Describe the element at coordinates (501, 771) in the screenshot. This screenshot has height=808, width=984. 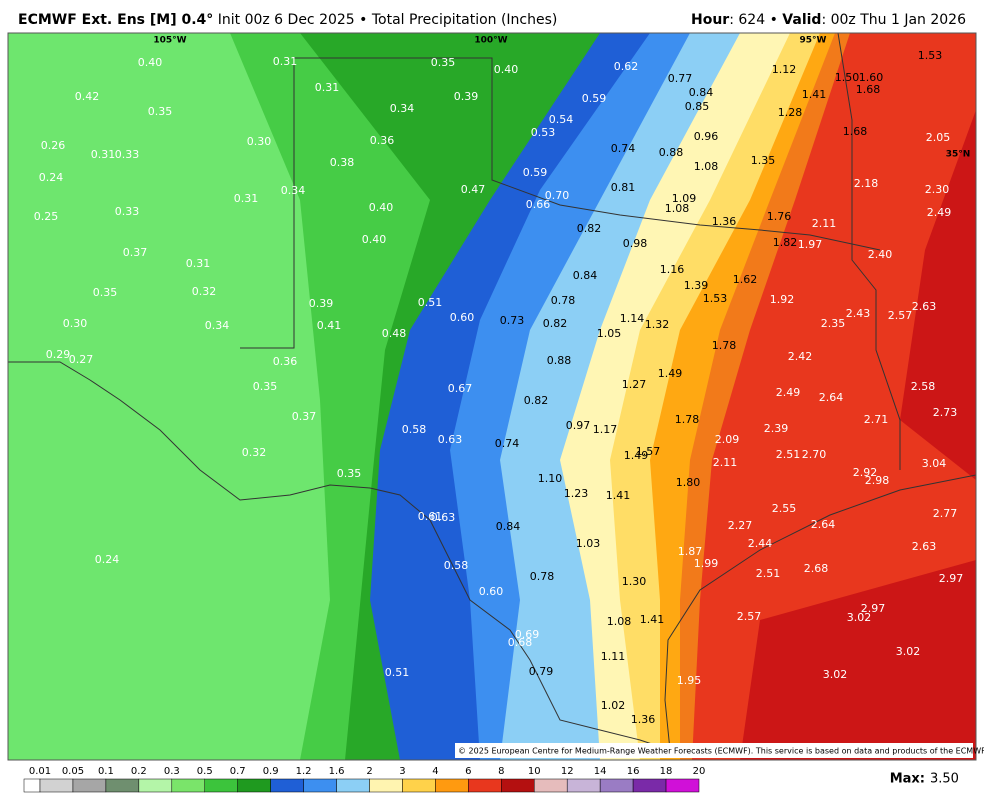
I see `colorbar-label: 8` at that location.